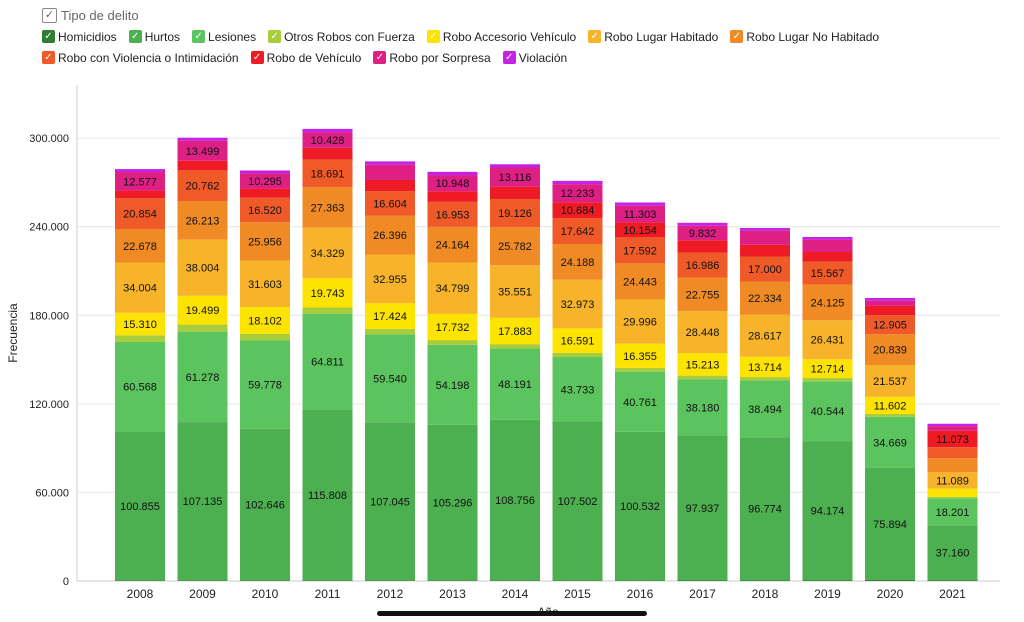  I want to click on legend-item-otros-robos-con-fuerza: ✓ Otros Robos con Fuerza, so click(341, 36).